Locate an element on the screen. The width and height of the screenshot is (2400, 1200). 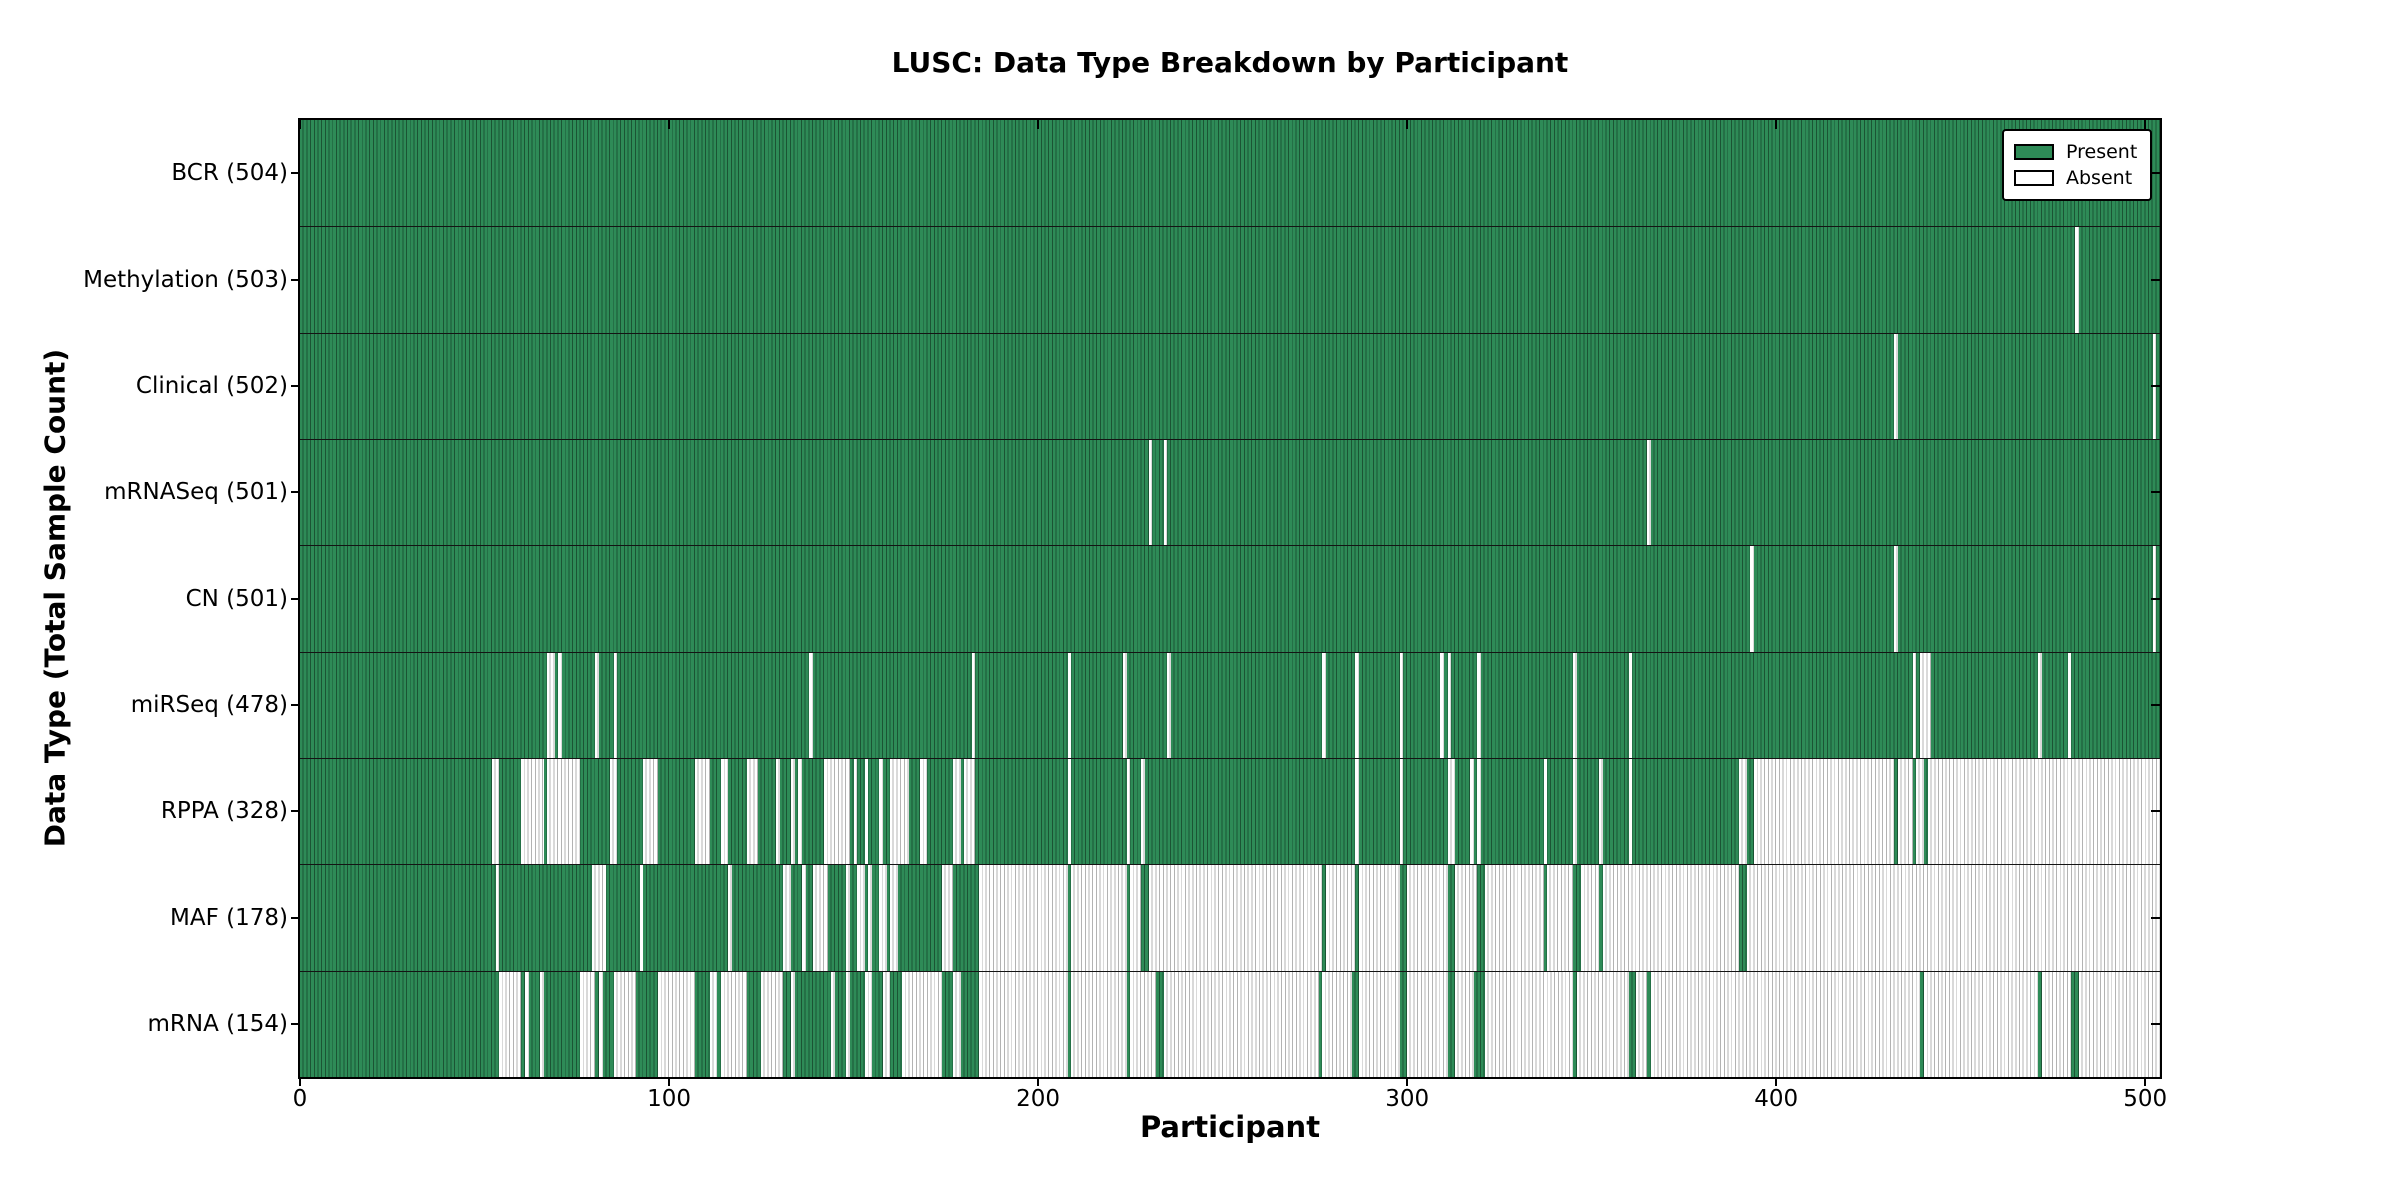
row-label-bcr: BCR (504) is located at coordinates (229, 173).